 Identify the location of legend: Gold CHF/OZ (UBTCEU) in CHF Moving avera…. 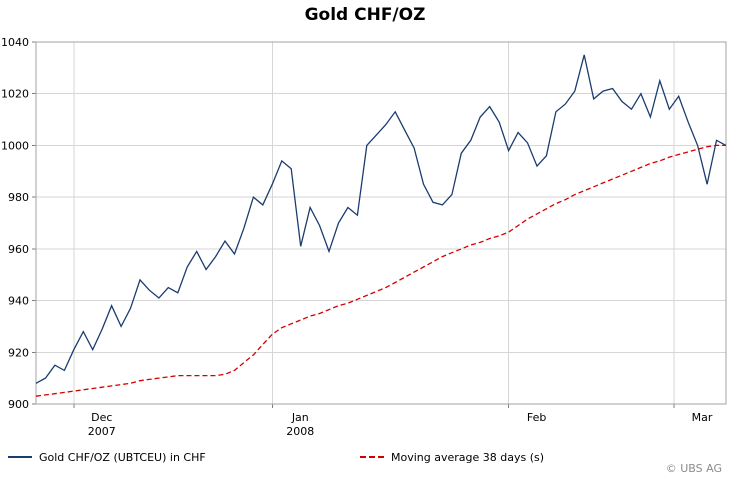
(365, 458).